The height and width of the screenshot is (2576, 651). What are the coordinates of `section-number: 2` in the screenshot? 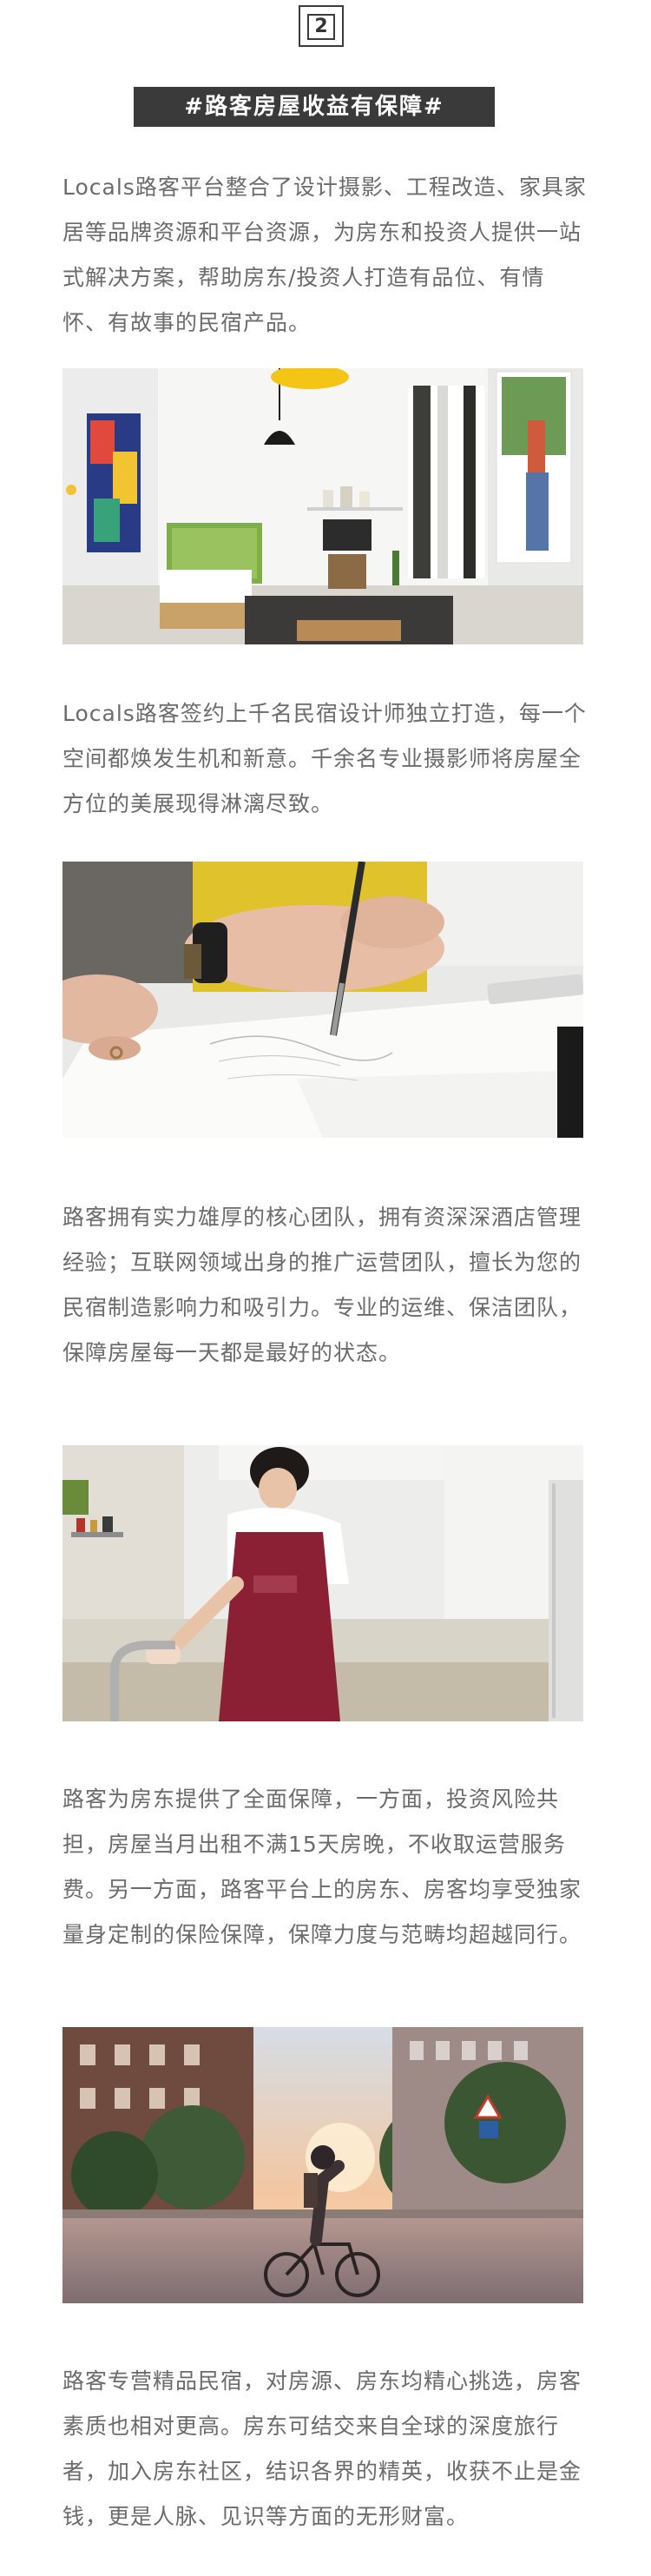 It's located at (321, 27).